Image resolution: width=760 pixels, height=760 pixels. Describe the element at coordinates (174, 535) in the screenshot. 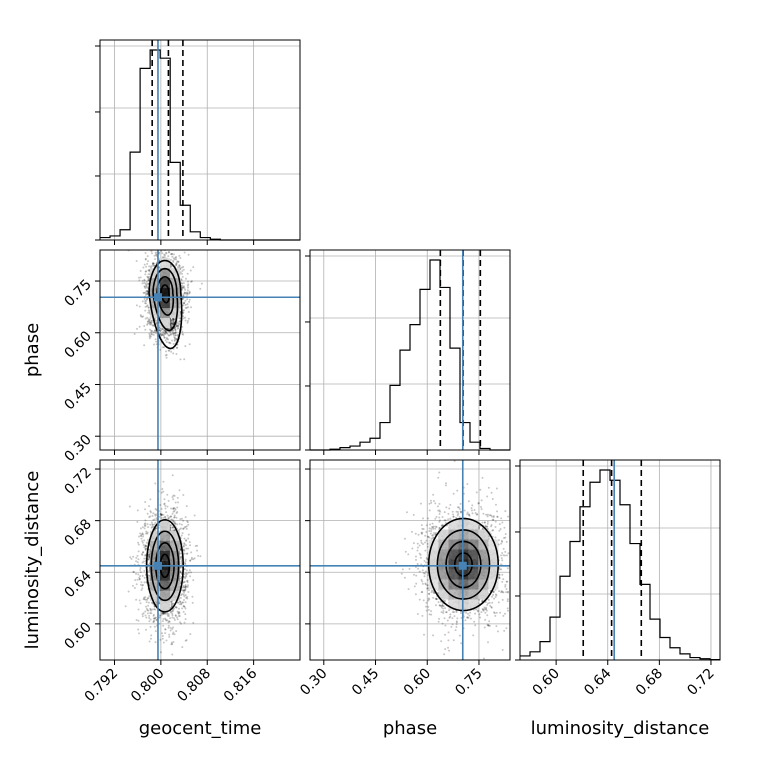

I see `density-cell` at that location.